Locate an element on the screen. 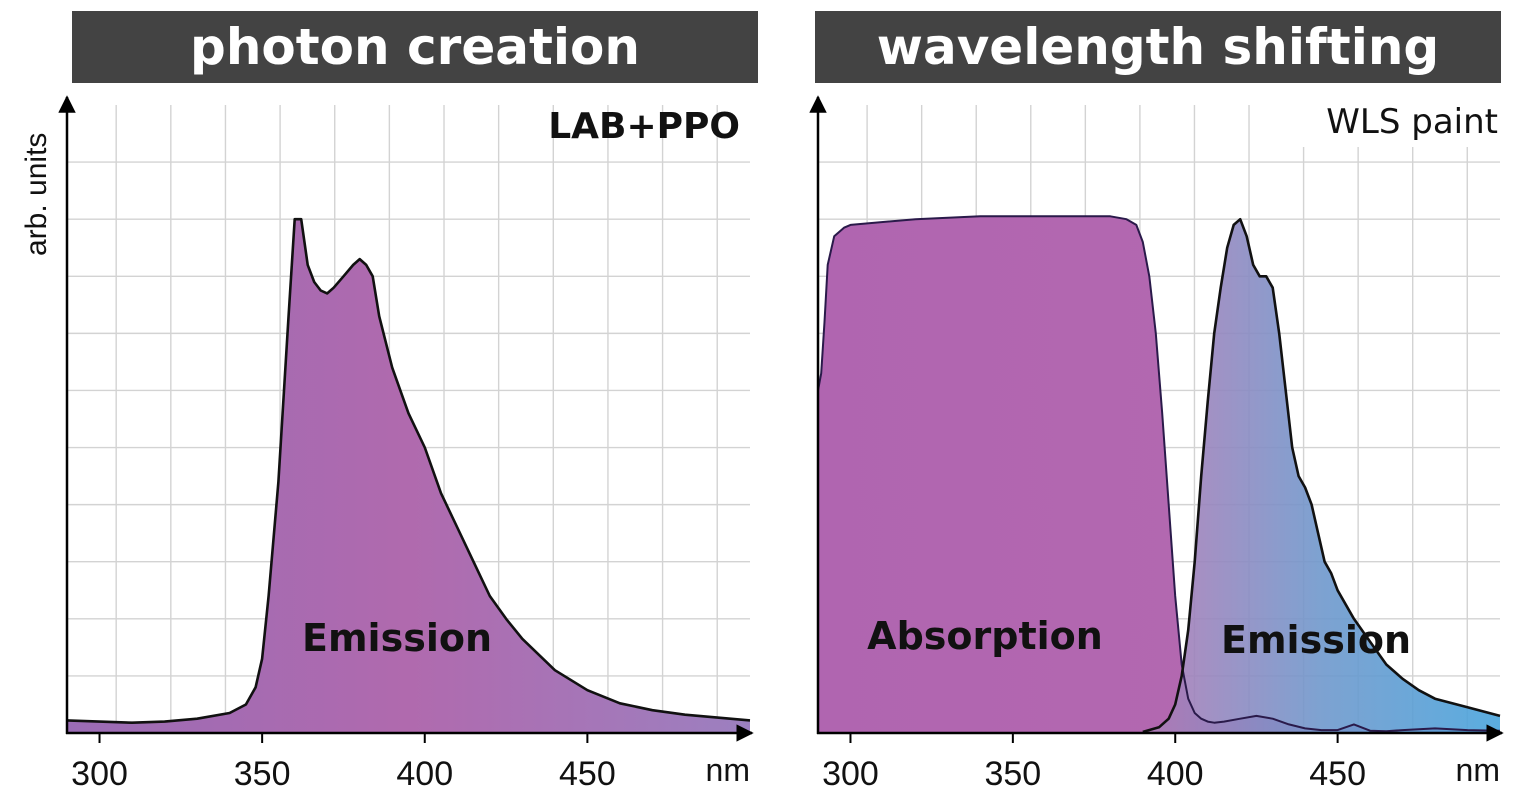  panel-right-title-text: wavelength shifting is located at coordinates (1158, 47).